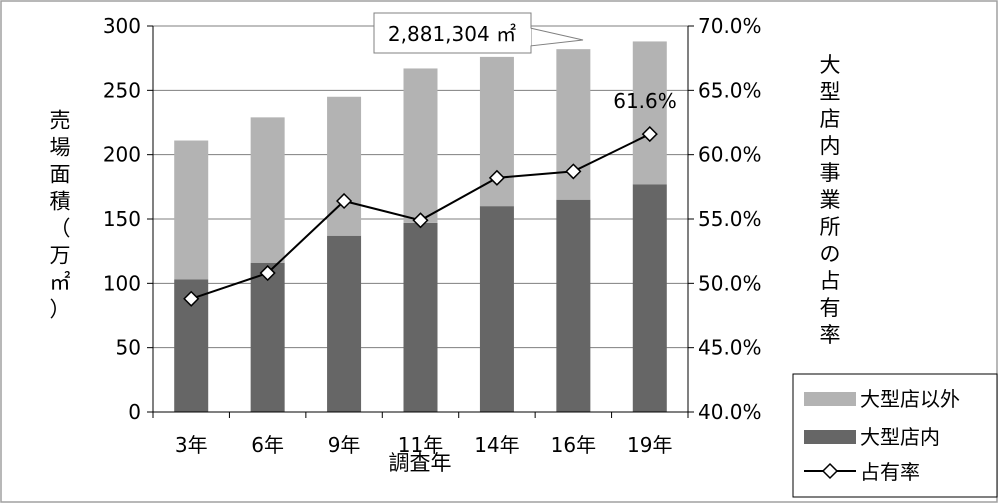 The width and height of the screenshot is (998, 503). I want to click on legend-label-share: 占有率, so click(890, 472).